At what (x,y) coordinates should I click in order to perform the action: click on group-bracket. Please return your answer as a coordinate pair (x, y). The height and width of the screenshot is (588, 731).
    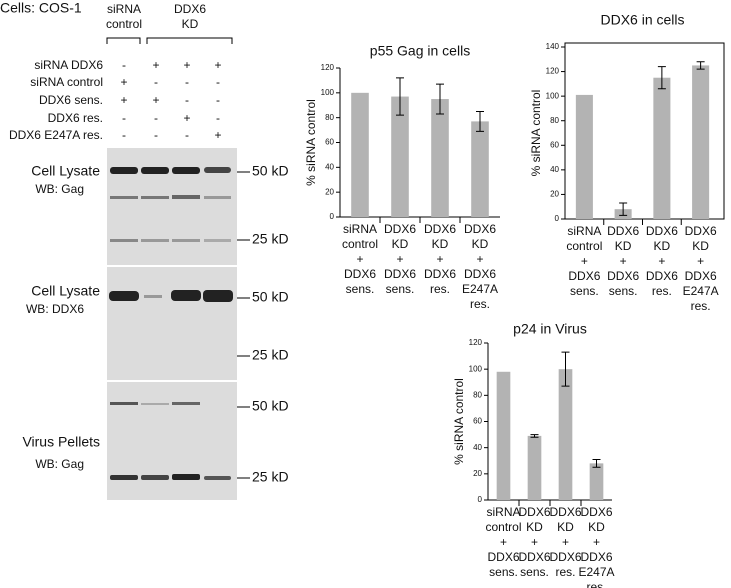
    Looking at the image, I should click on (169, 40).